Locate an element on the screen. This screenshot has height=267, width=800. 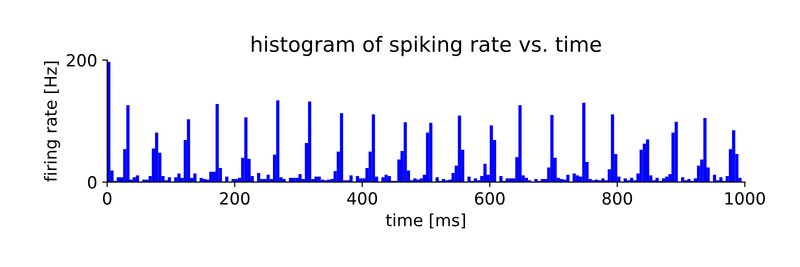
x-tick-label: 0 is located at coordinates (107, 198).